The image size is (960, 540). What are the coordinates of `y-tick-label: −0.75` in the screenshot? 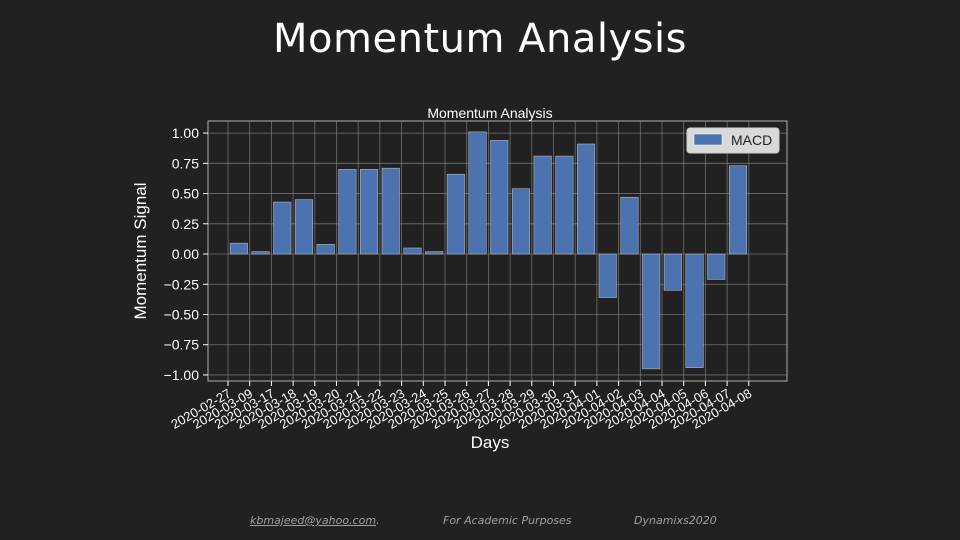 It's located at (182, 345).